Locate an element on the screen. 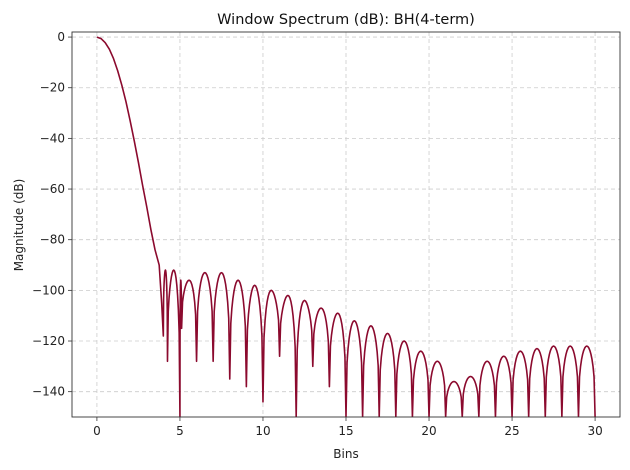  y-tick-label: −20 is located at coordinates (52, 88).